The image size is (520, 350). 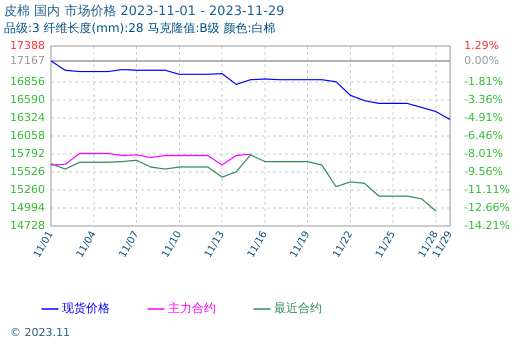 What do you see at coordinates (482, 45) in the screenshot?
I see `y2-tick-label: 1.29%` at bounding box center [482, 45].